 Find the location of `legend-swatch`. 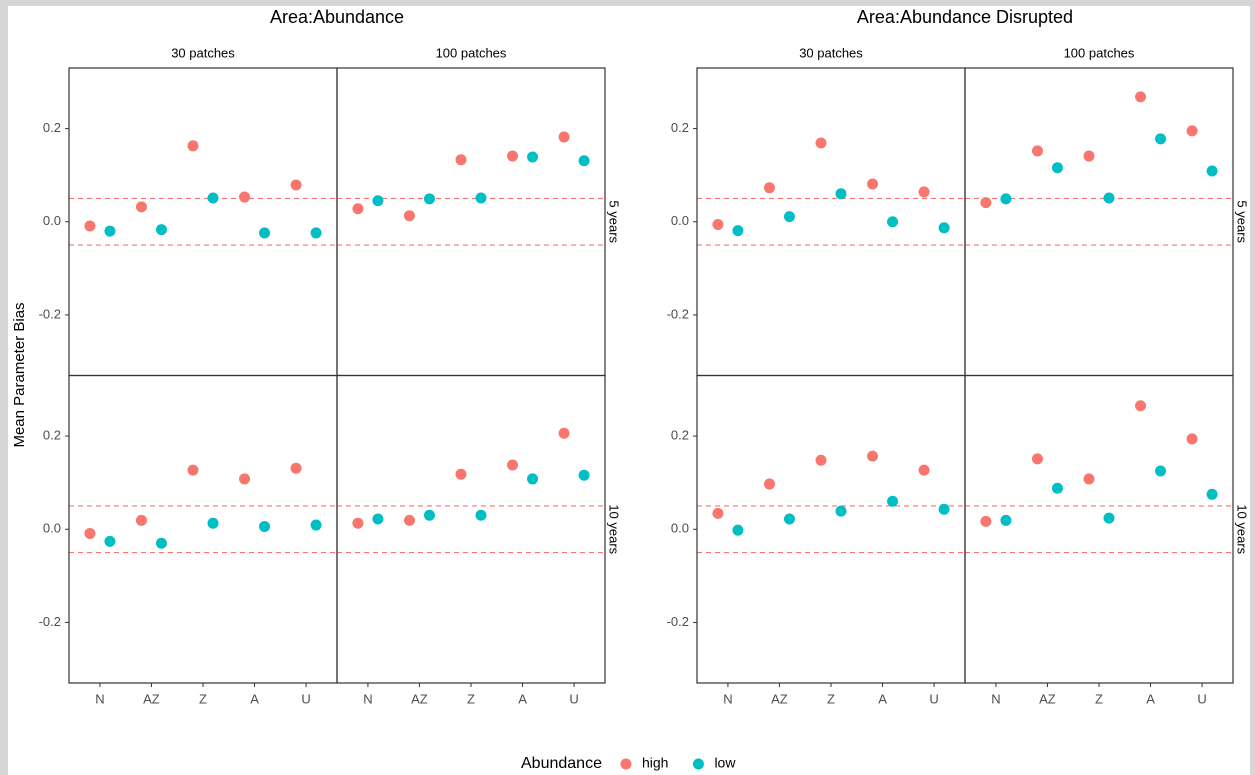

legend-swatch is located at coordinates (626, 764).